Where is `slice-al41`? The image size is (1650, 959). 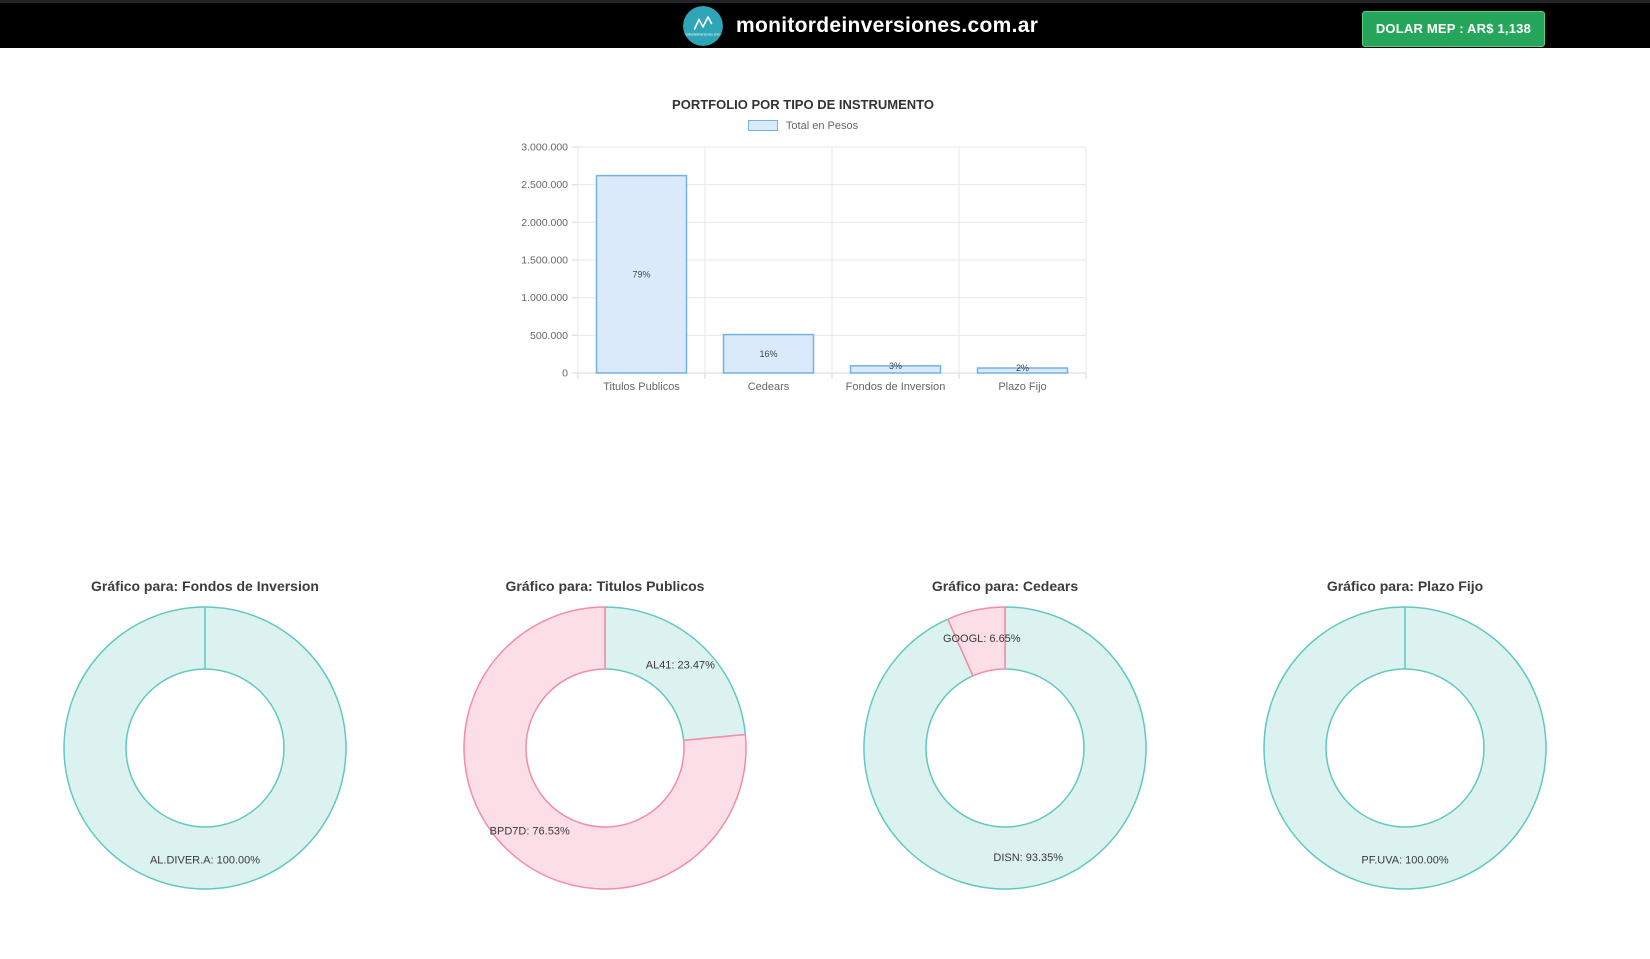
slice-al41 is located at coordinates (675, 674).